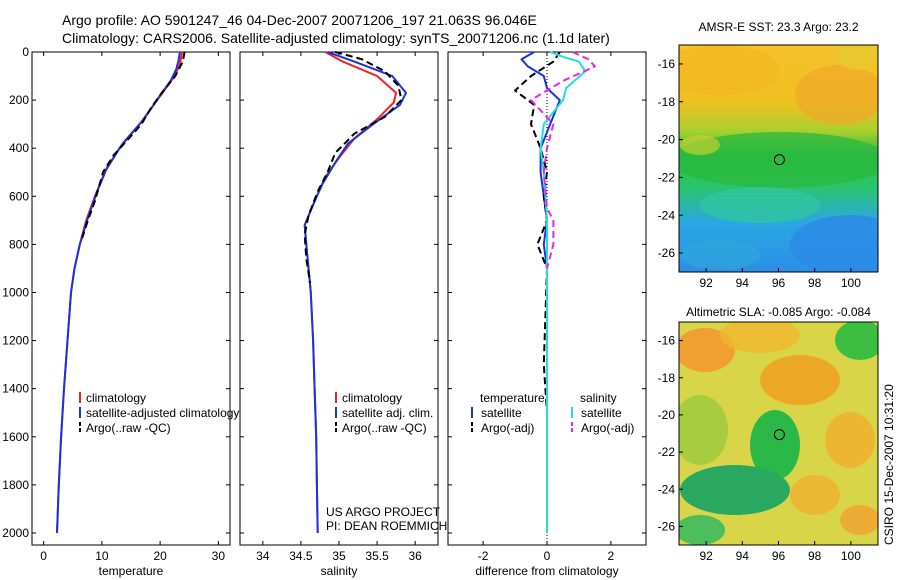 The width and height of the screenshot is (900, 580). What do you see at coordinates (15, 485) in the screenshot?
I see `y-tick-label: 1800` at bounding box center [15, 485].